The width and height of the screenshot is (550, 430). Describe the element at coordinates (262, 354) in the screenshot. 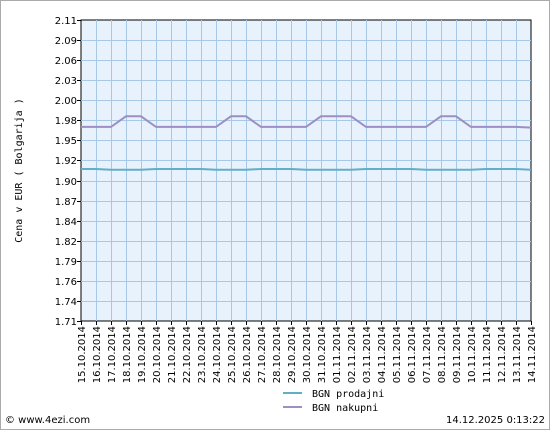

I see `x-tick-label: 27.10.2014` at that location.